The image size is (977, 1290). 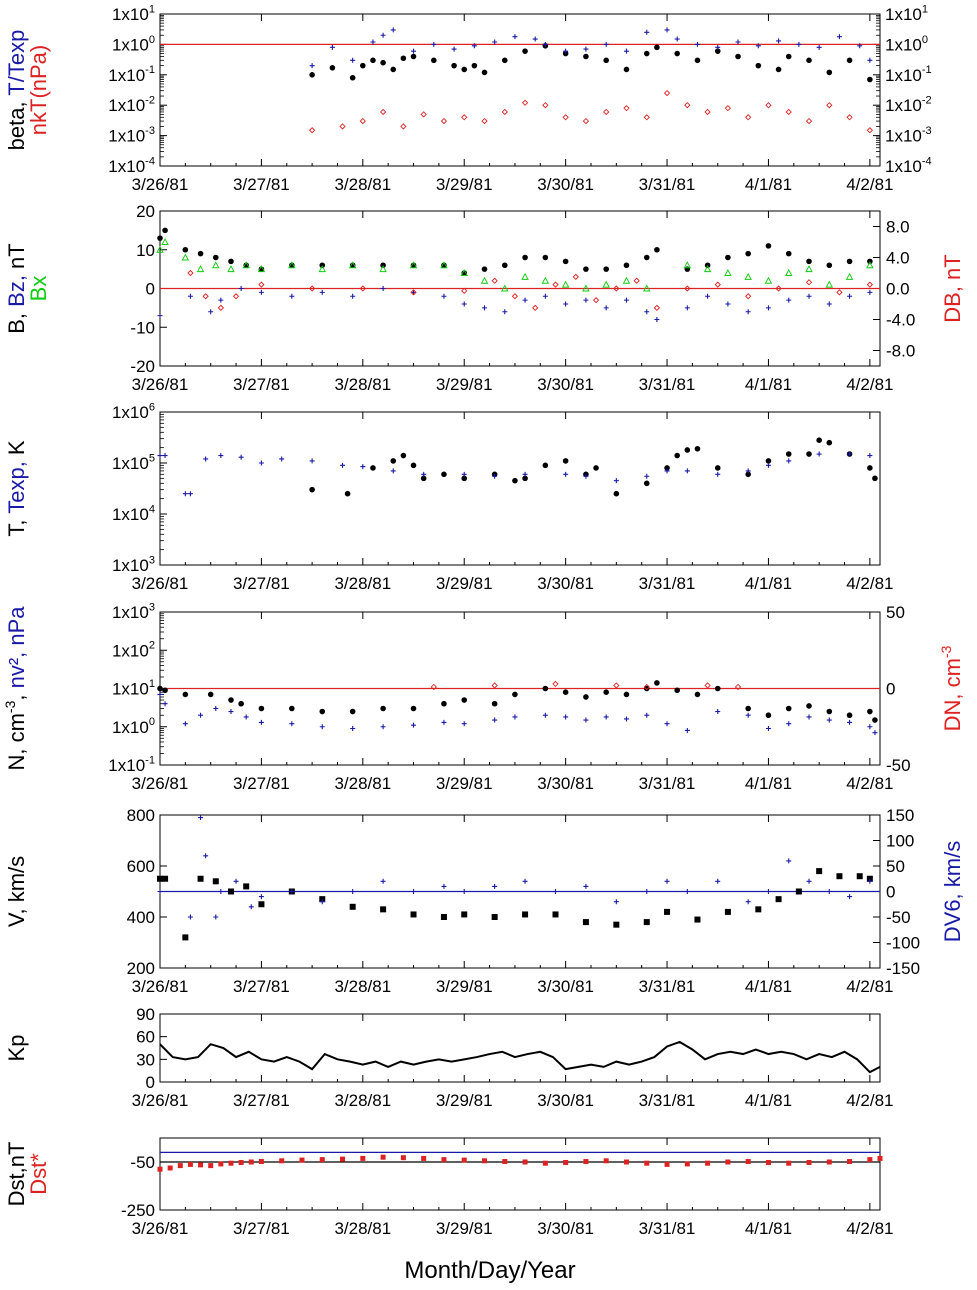 What do you see at coordinates (515, 251) in the screenshot?
I see `series-black` at bounding box center [515, 251].